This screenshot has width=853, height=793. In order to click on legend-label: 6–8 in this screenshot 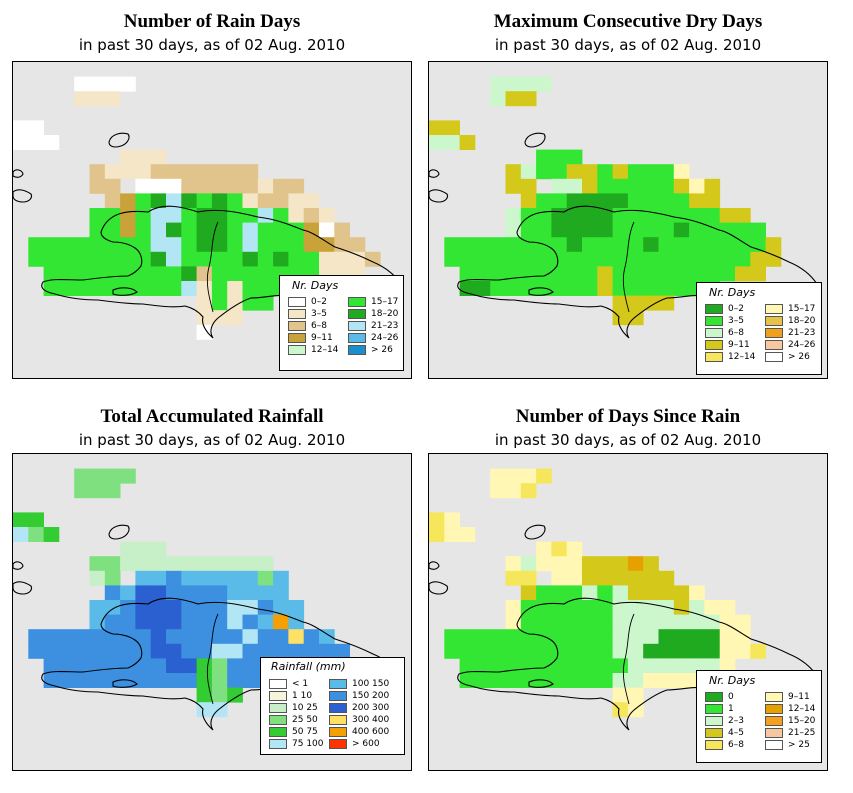, I will do `click(736, 332)`.